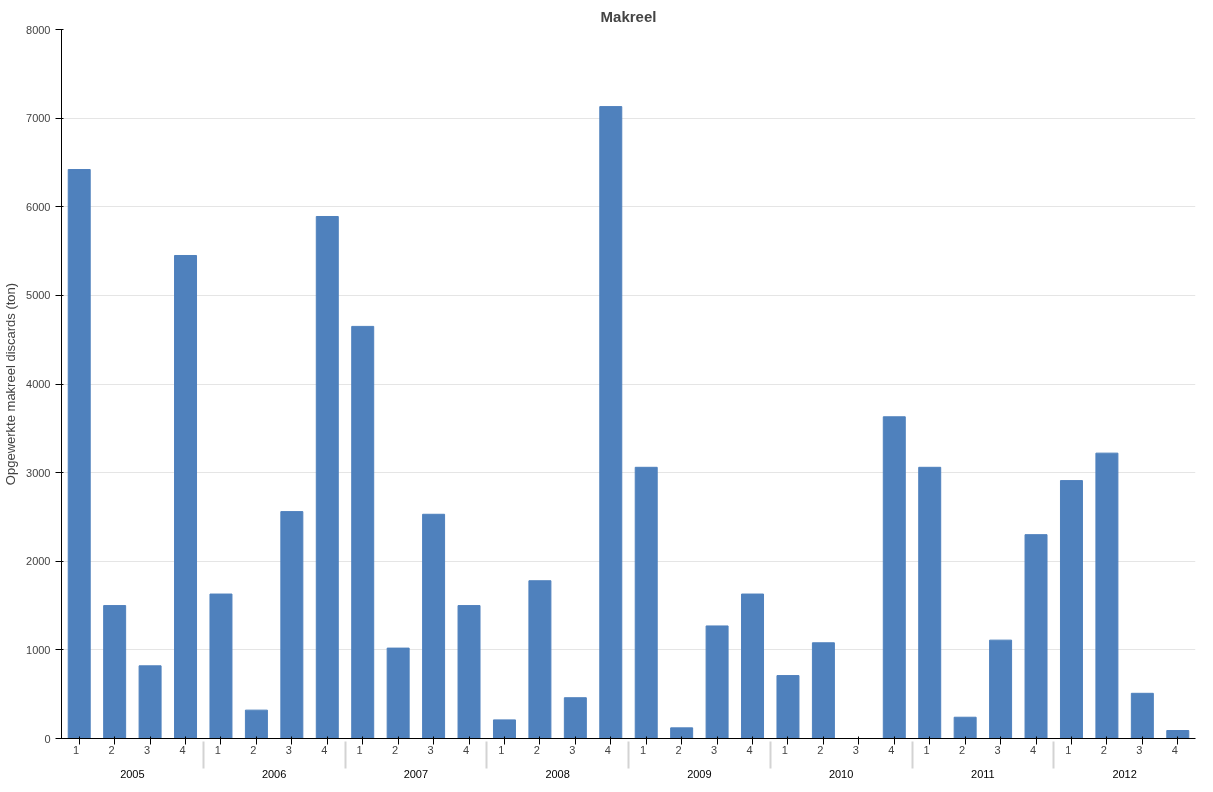 This screenshot has width=1213, height=792. I want to click on y-tick-label: 0, so click(47, 738).